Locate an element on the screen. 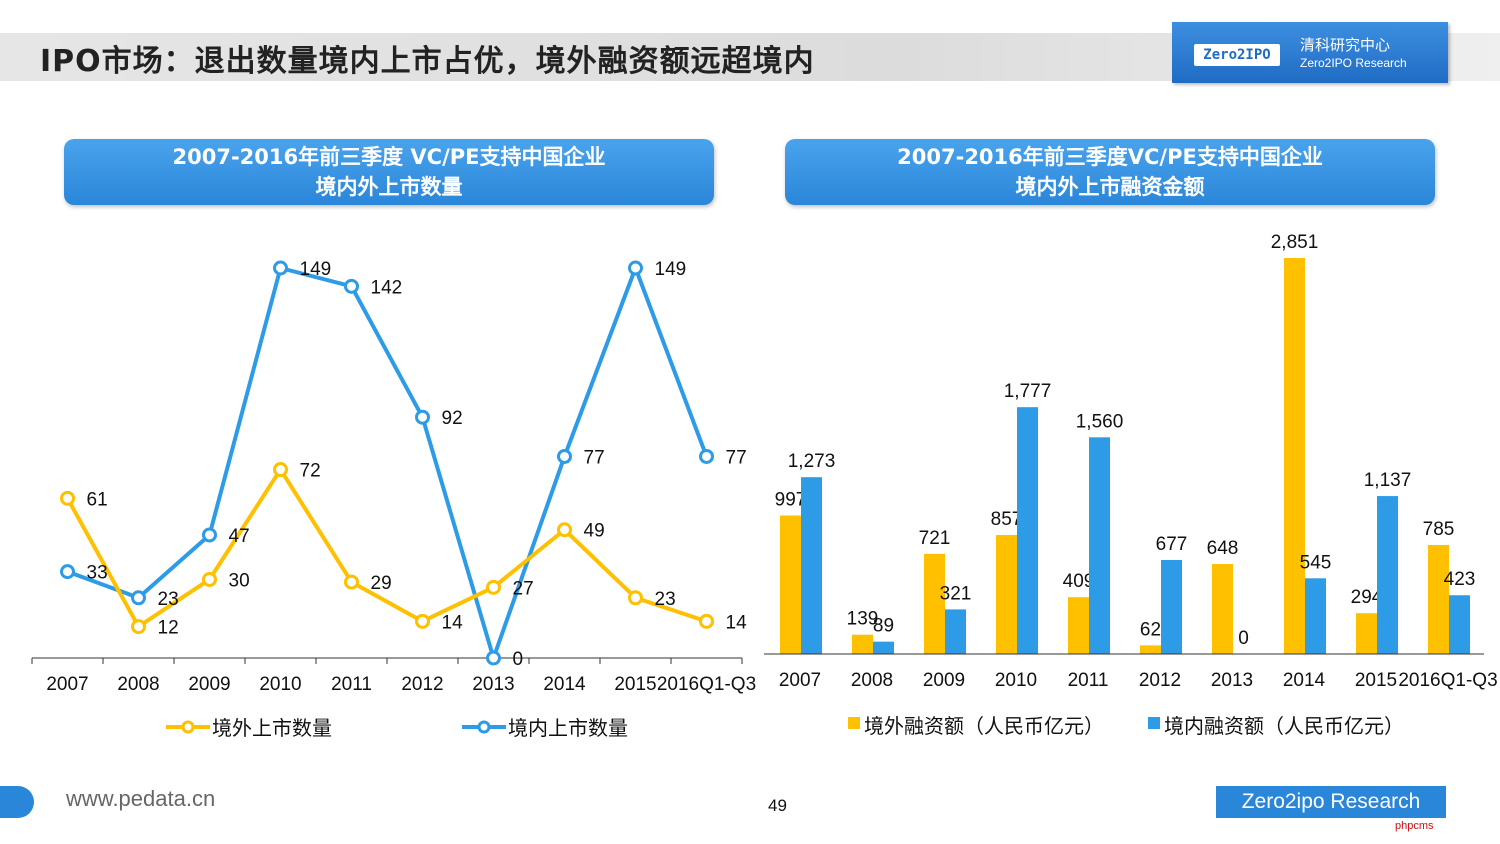 This screenshot has height=844, width=1500. data-label-overseas: 23 is located at coordinates (665, 599).